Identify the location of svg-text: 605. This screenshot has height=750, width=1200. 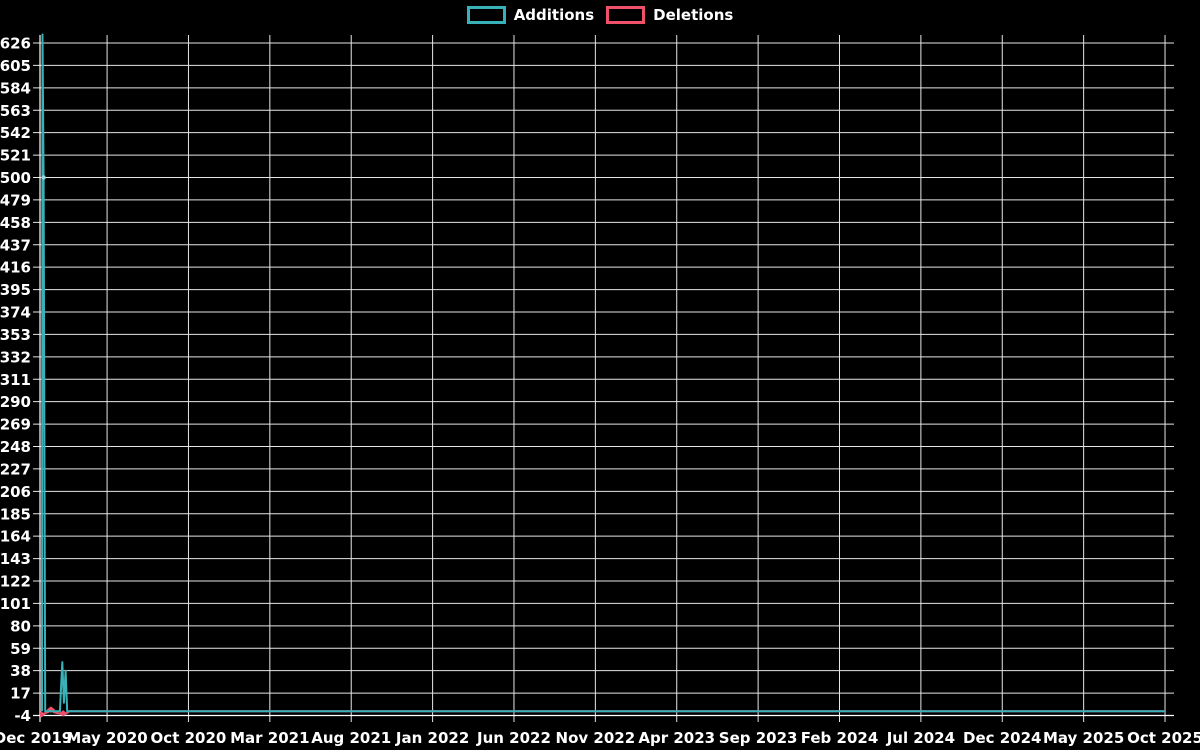
(15, 66).